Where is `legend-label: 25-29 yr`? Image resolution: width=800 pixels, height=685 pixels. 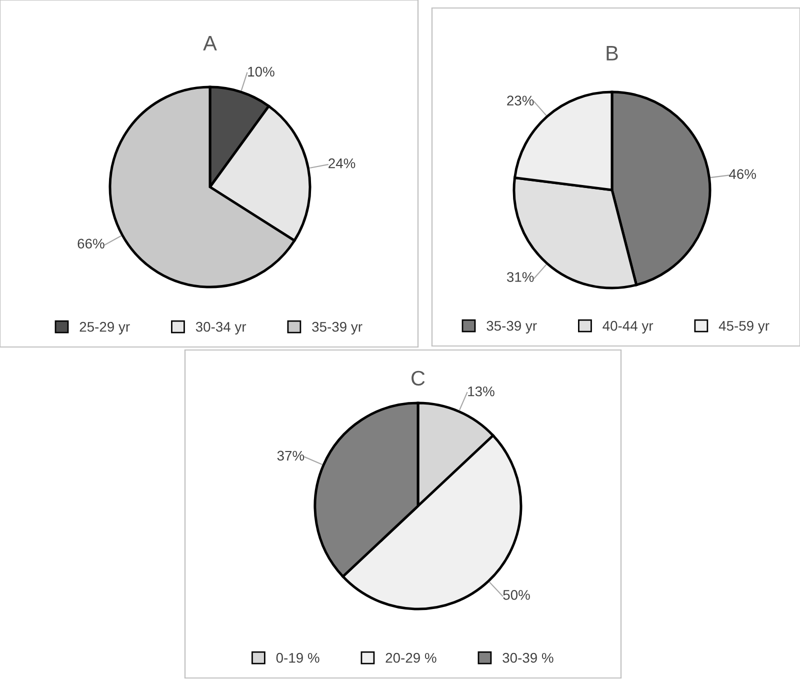 legend-label: 25-29 yr is located at coordinates (105, 328).